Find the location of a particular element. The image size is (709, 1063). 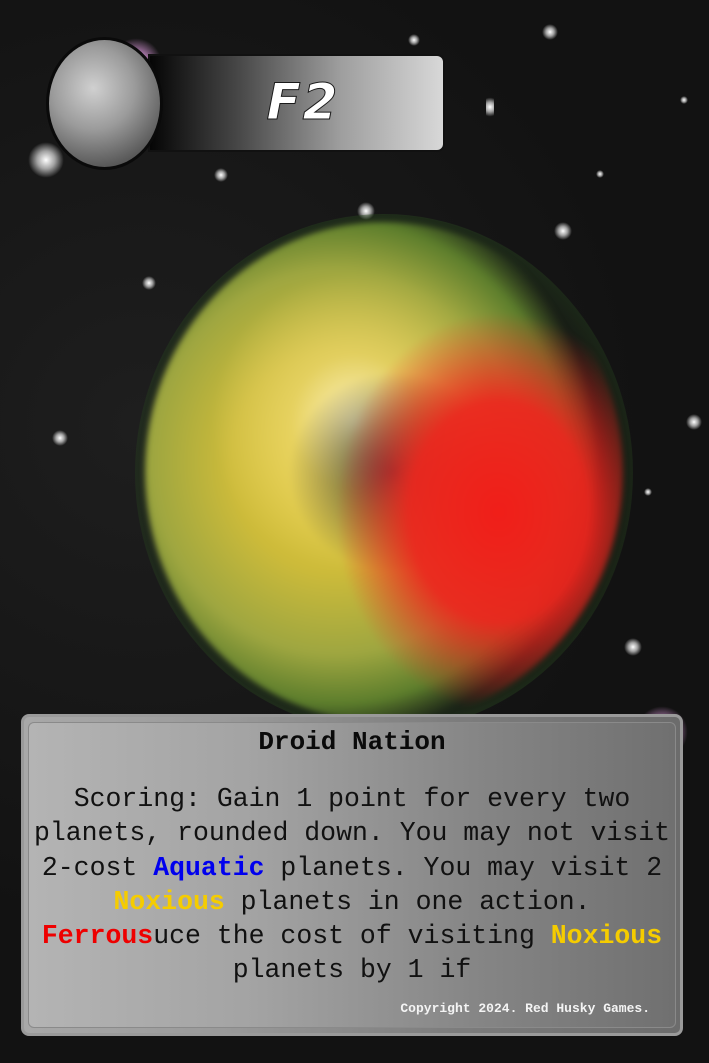

keyword-ferrous: Ferrous is located at coordinates (97, 936).